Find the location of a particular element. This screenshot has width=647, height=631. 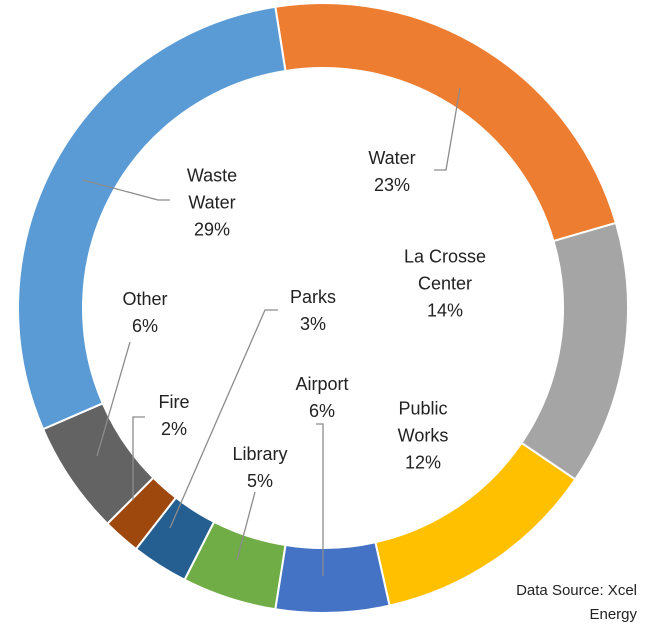

data-label: Water 23% is located at coordinates (392, 172).